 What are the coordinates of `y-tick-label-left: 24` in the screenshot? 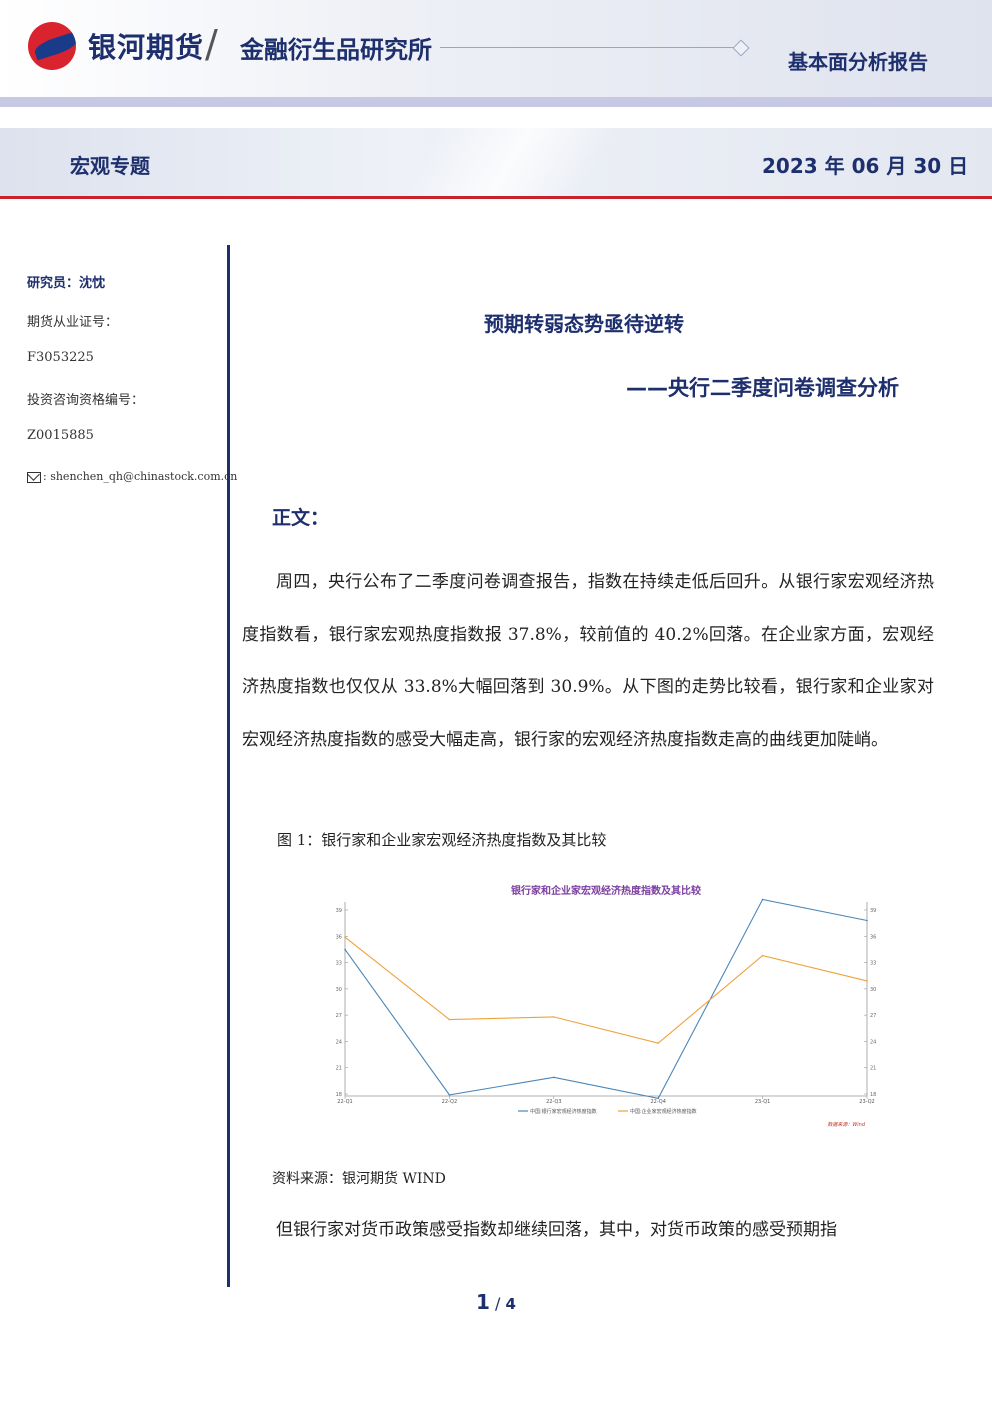 It's located at (339, 1042).